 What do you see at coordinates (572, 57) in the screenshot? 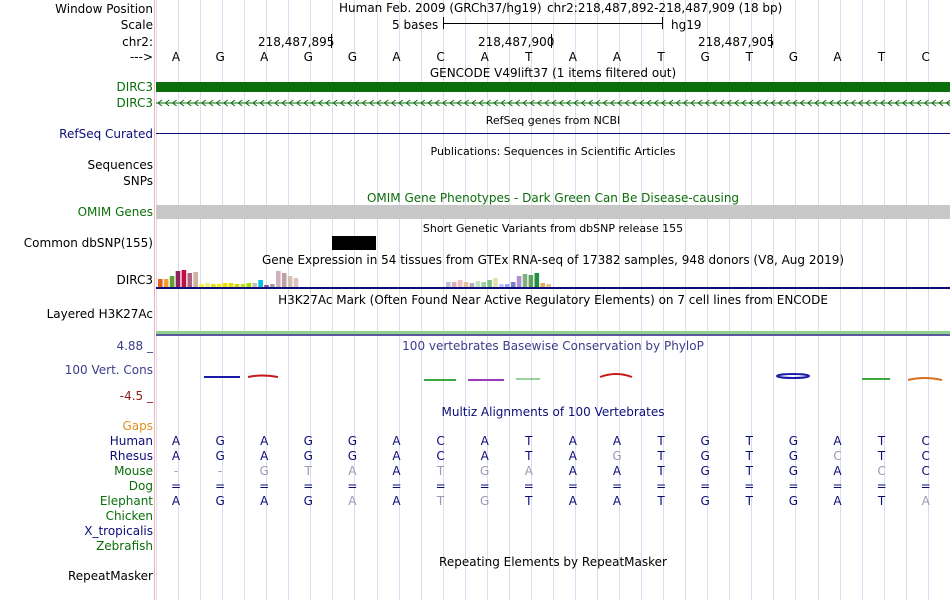
I see `reference-base: A` at bounding box center [572, 57].